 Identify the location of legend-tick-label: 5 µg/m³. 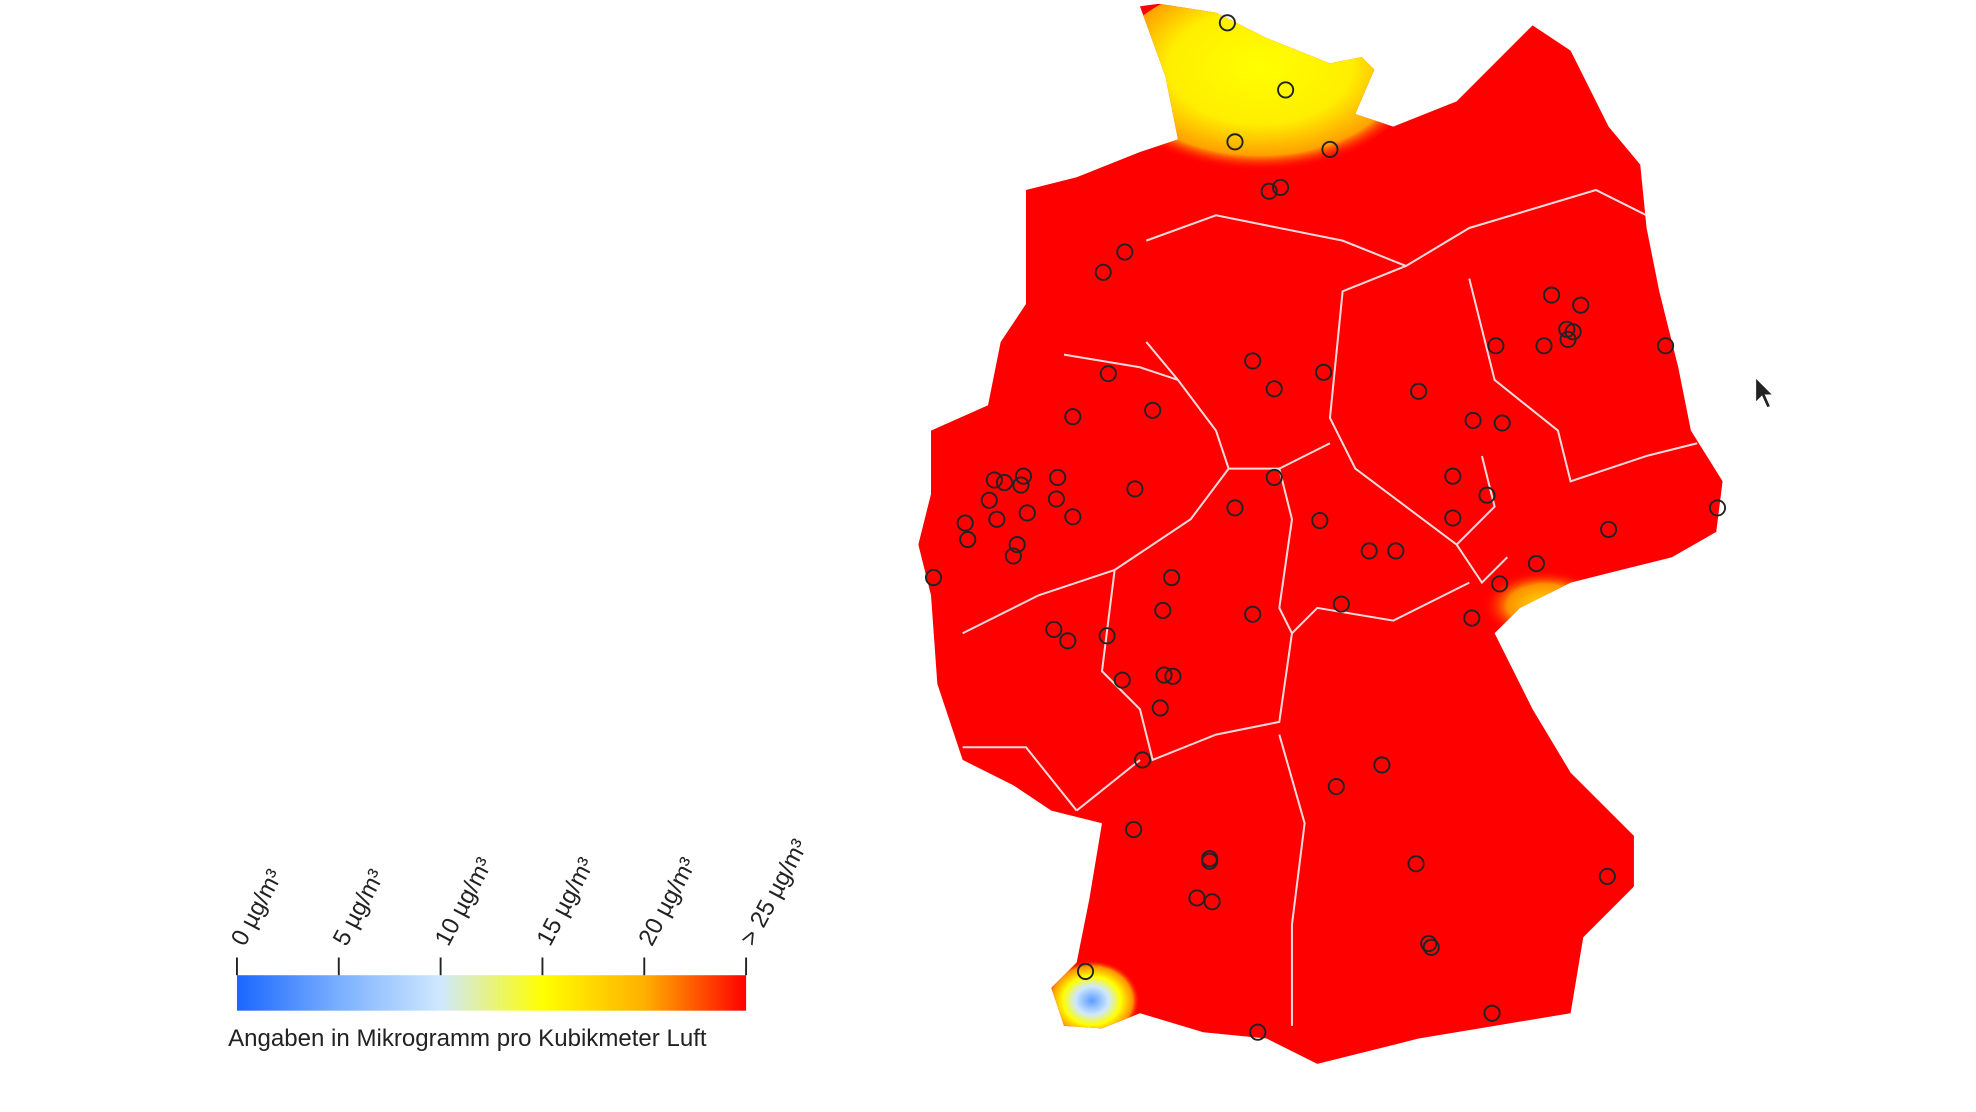
(359, 907).